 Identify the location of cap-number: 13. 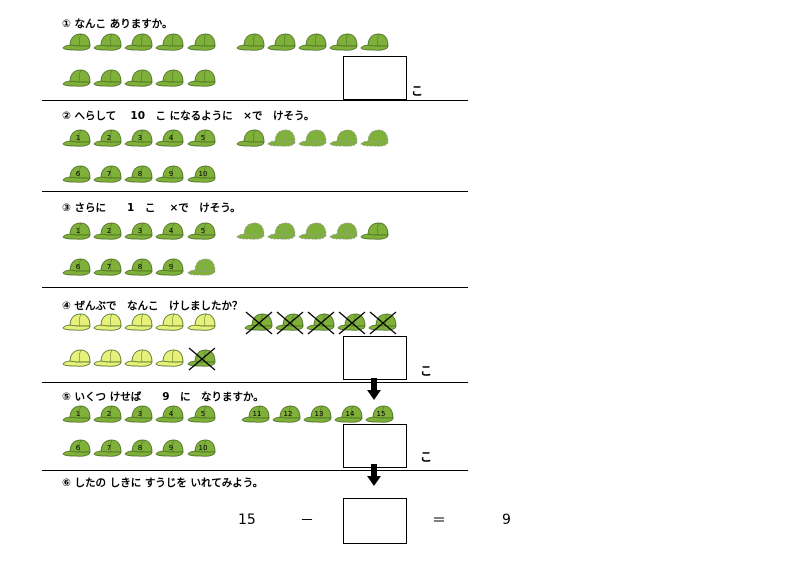
(319, 414).